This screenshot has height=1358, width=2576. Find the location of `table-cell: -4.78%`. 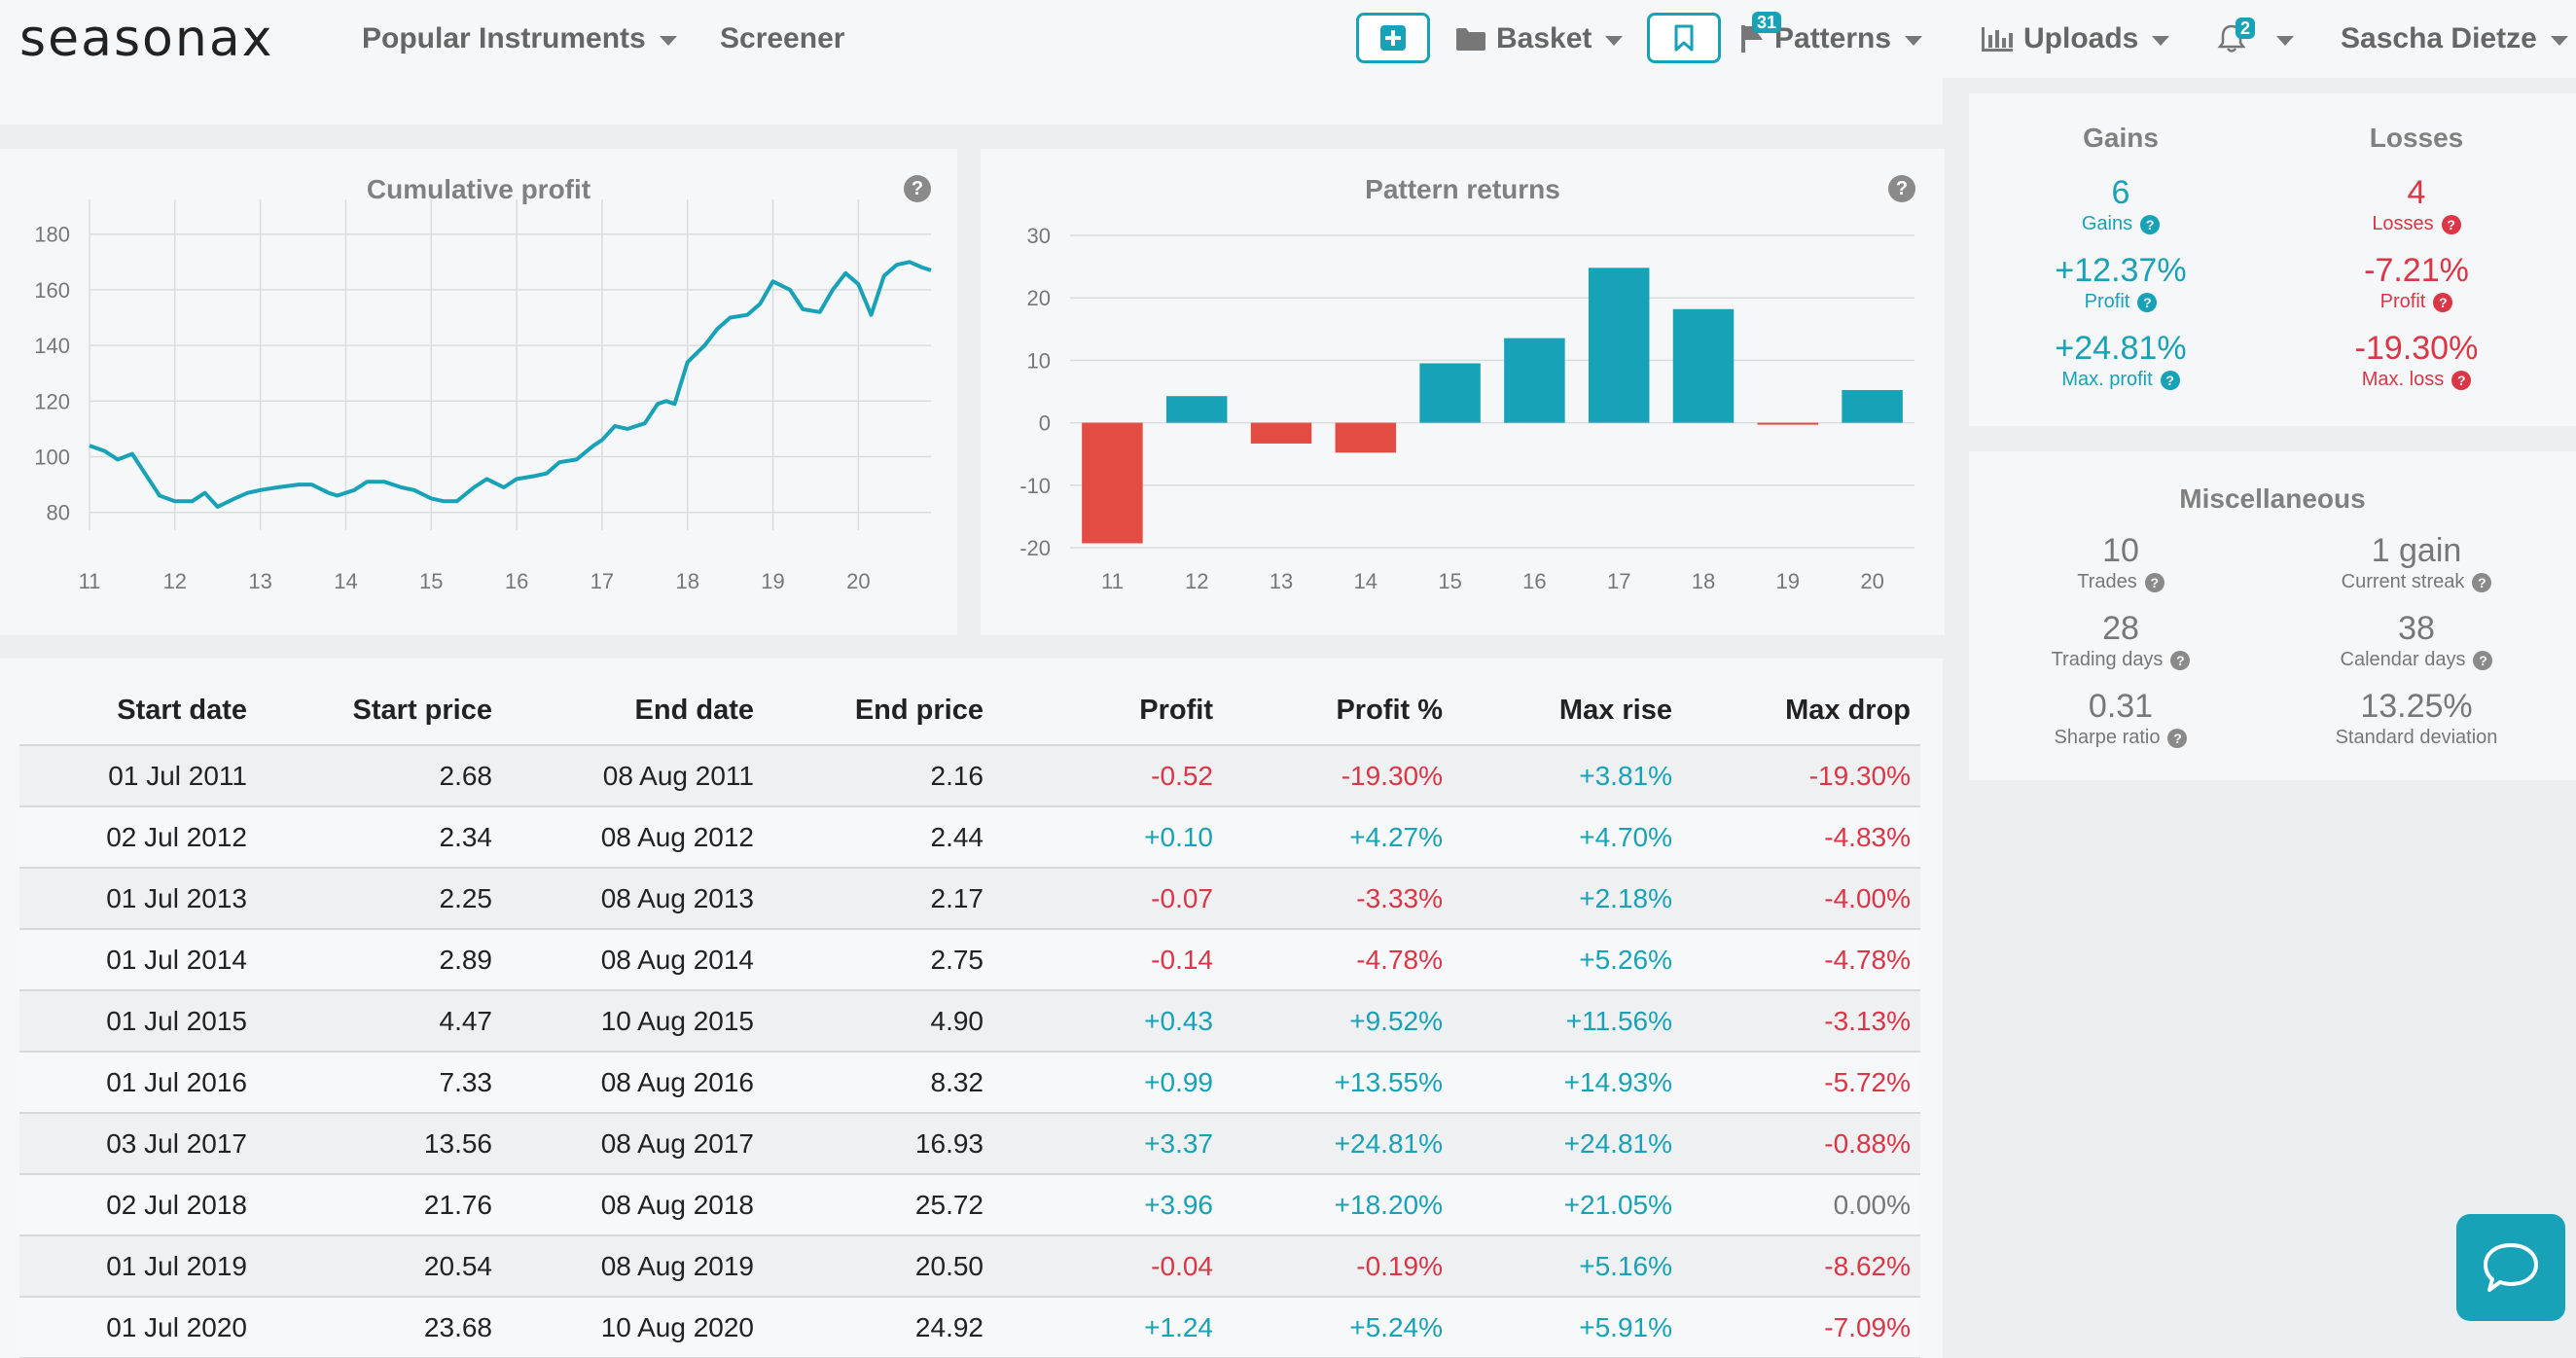

table-cell: -4.78% is located at coordinates (1801, 960).